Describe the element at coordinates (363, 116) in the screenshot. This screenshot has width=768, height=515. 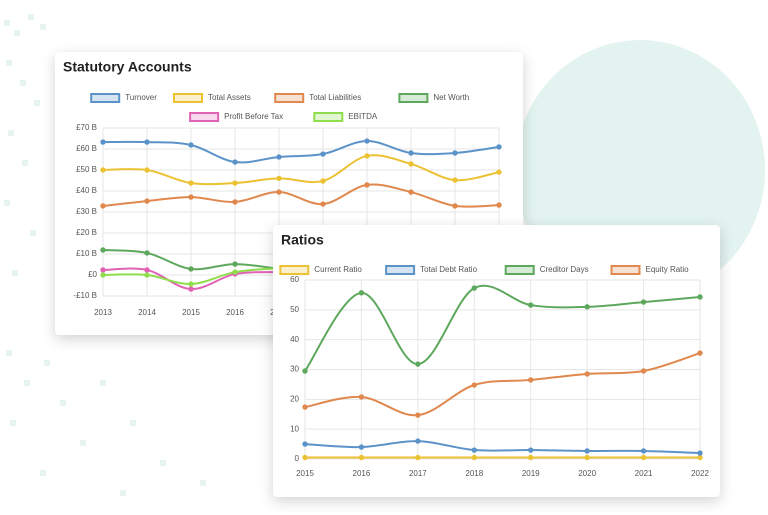
I see `legend-label: EBITDA` at that location.